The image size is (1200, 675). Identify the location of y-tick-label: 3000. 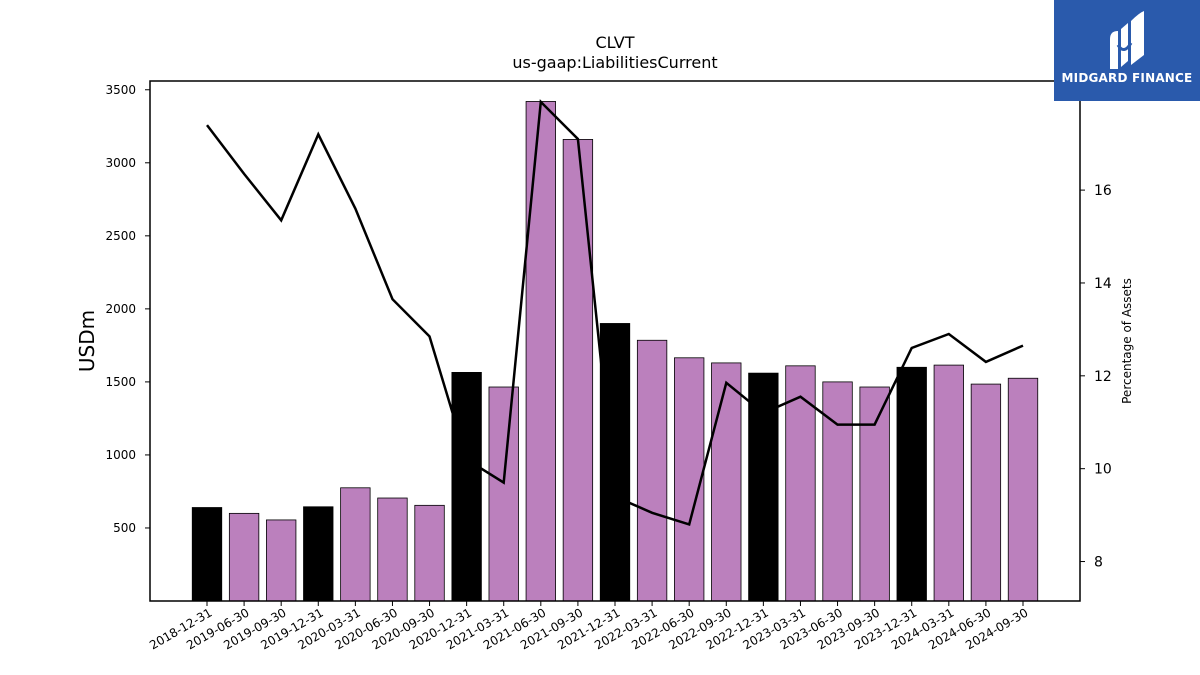
(120, 163).